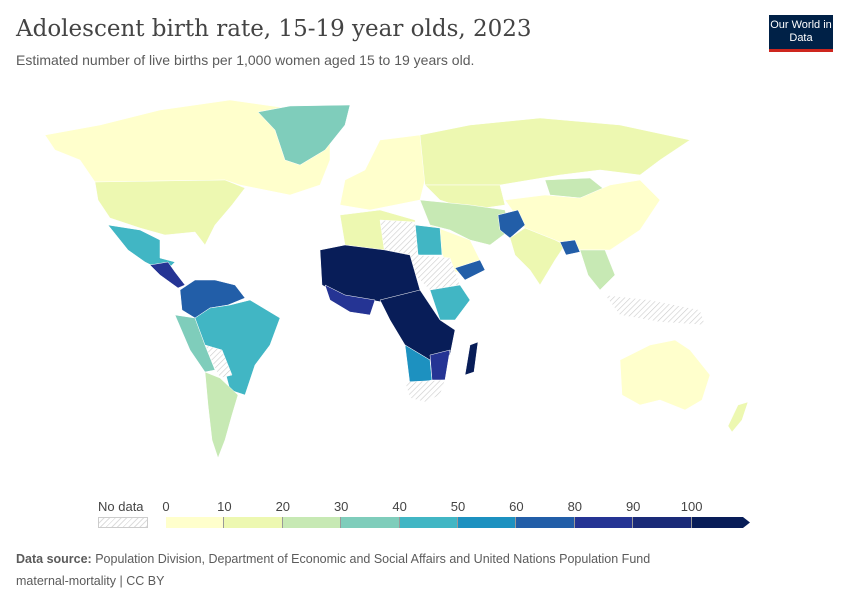 The height and width of the screenshot is (600, 850). I want to click on region-west-africa, so click(350, 300).